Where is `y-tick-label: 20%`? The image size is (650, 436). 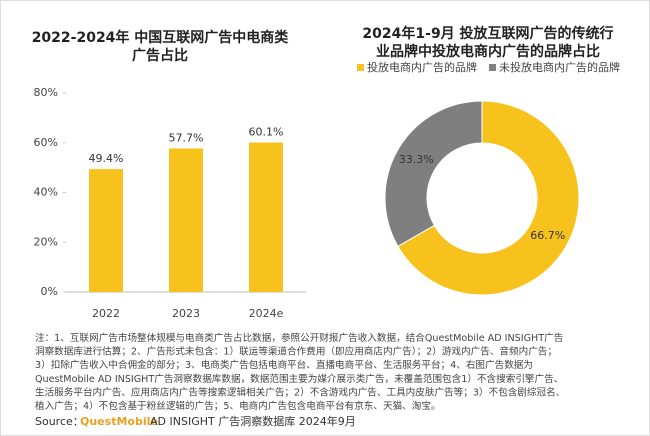 y-tick-label: 20% is located at coordinates (46, 241).